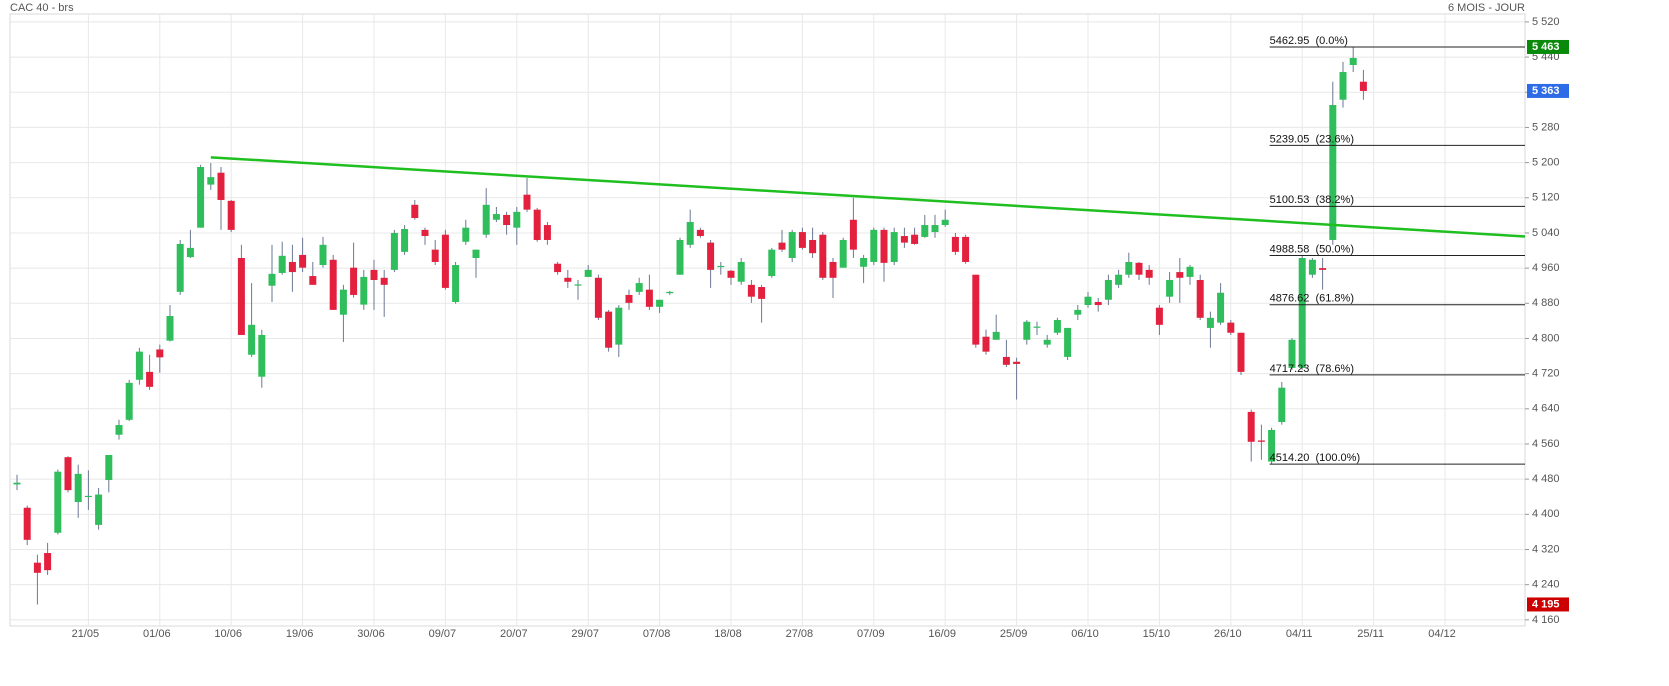 The width and height of the screenshot is (1669, 686). Describe the element at coordinates (1546, 22) in the screenshot. I see `y-tick-label: 5 520` at that location.